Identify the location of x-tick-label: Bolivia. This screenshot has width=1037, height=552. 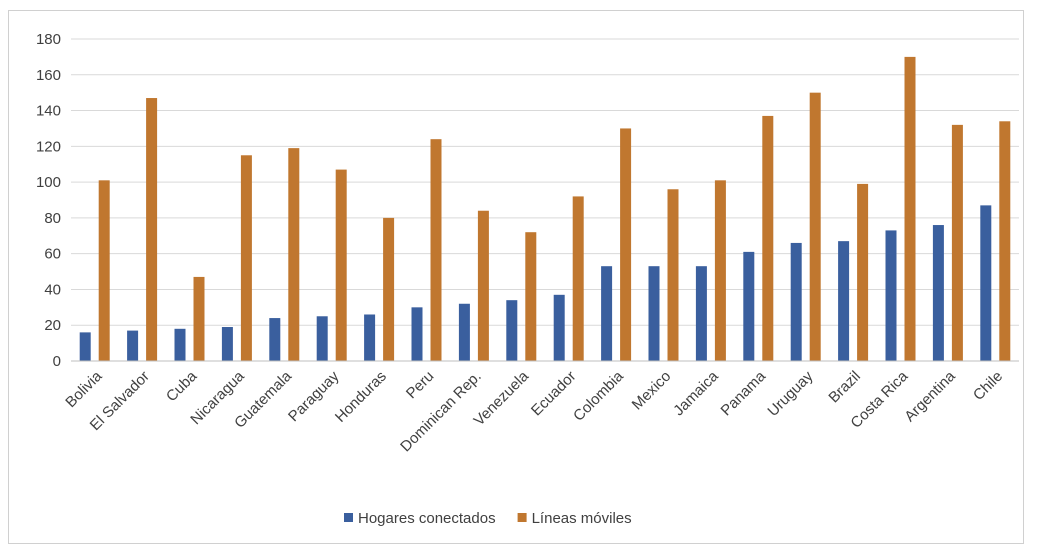
(84, 389).